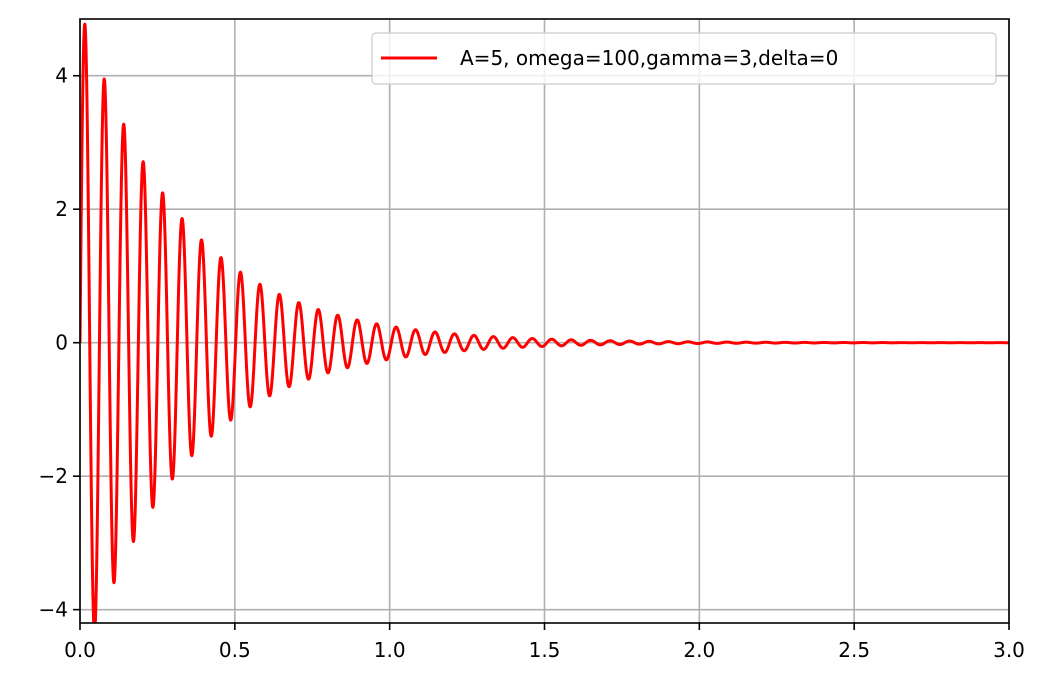 The image size is (1052, 691). Describe the element at coordinates (649, 58) in the screenshot. I see `legend-label: A=5, omega=100,gamma=3,delta=0` at that location.